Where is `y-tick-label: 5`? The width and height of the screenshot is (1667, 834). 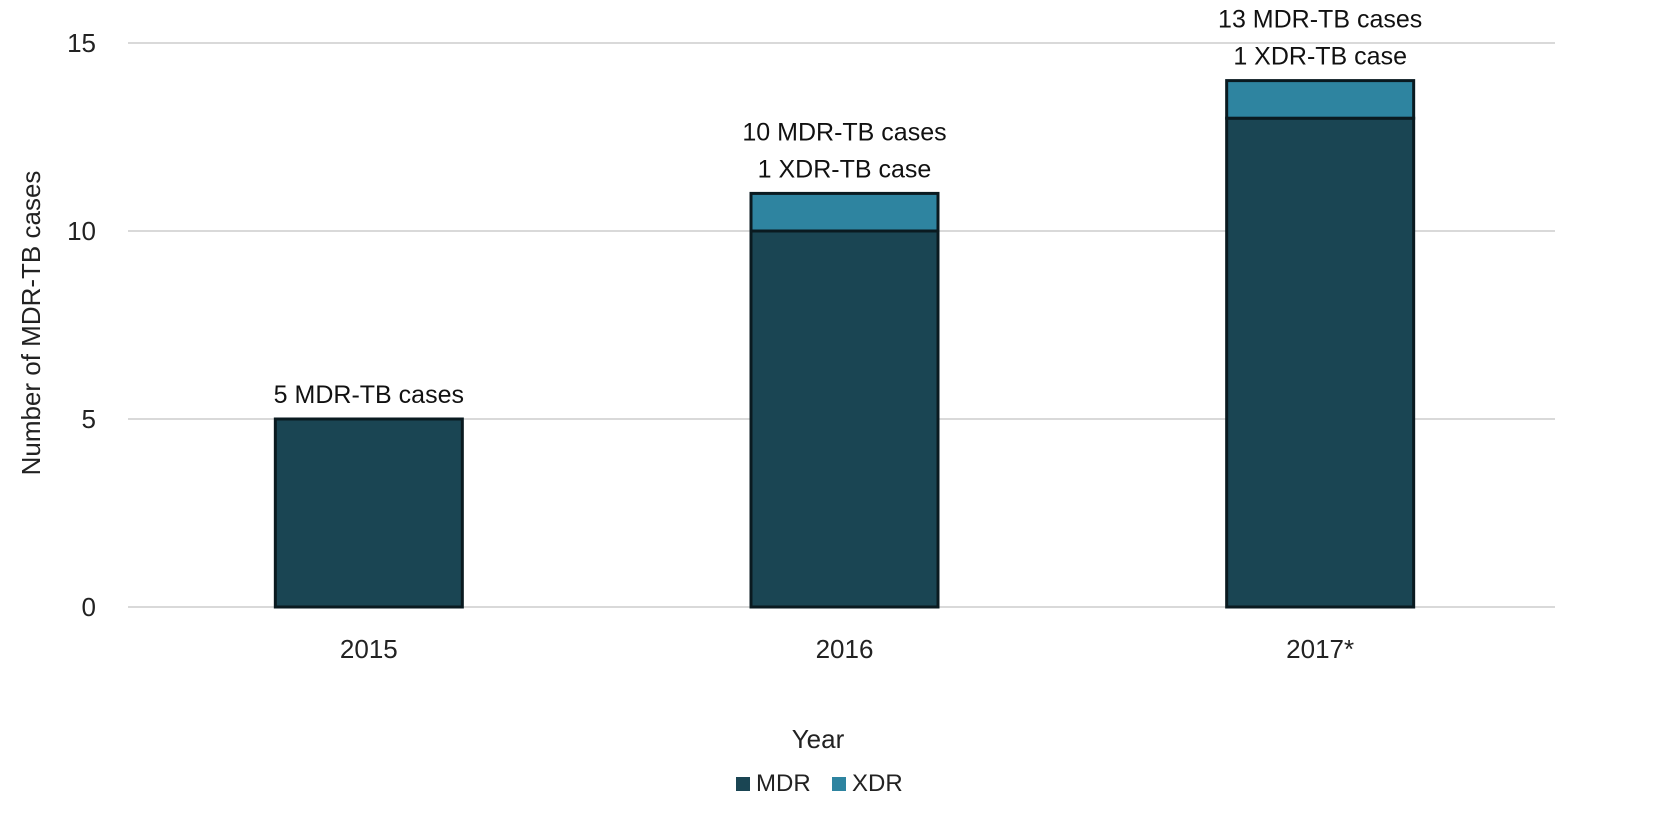 y-tick-label: 5 is located at coordinates (89, 419).